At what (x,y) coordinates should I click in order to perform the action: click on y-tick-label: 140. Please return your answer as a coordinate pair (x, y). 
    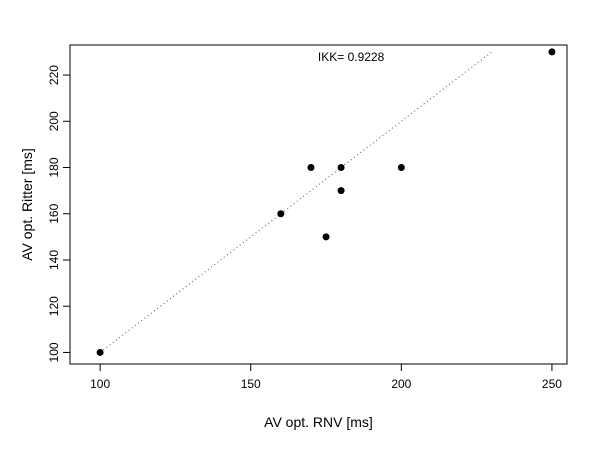
    Looking at the image, I should click on (54, 260).